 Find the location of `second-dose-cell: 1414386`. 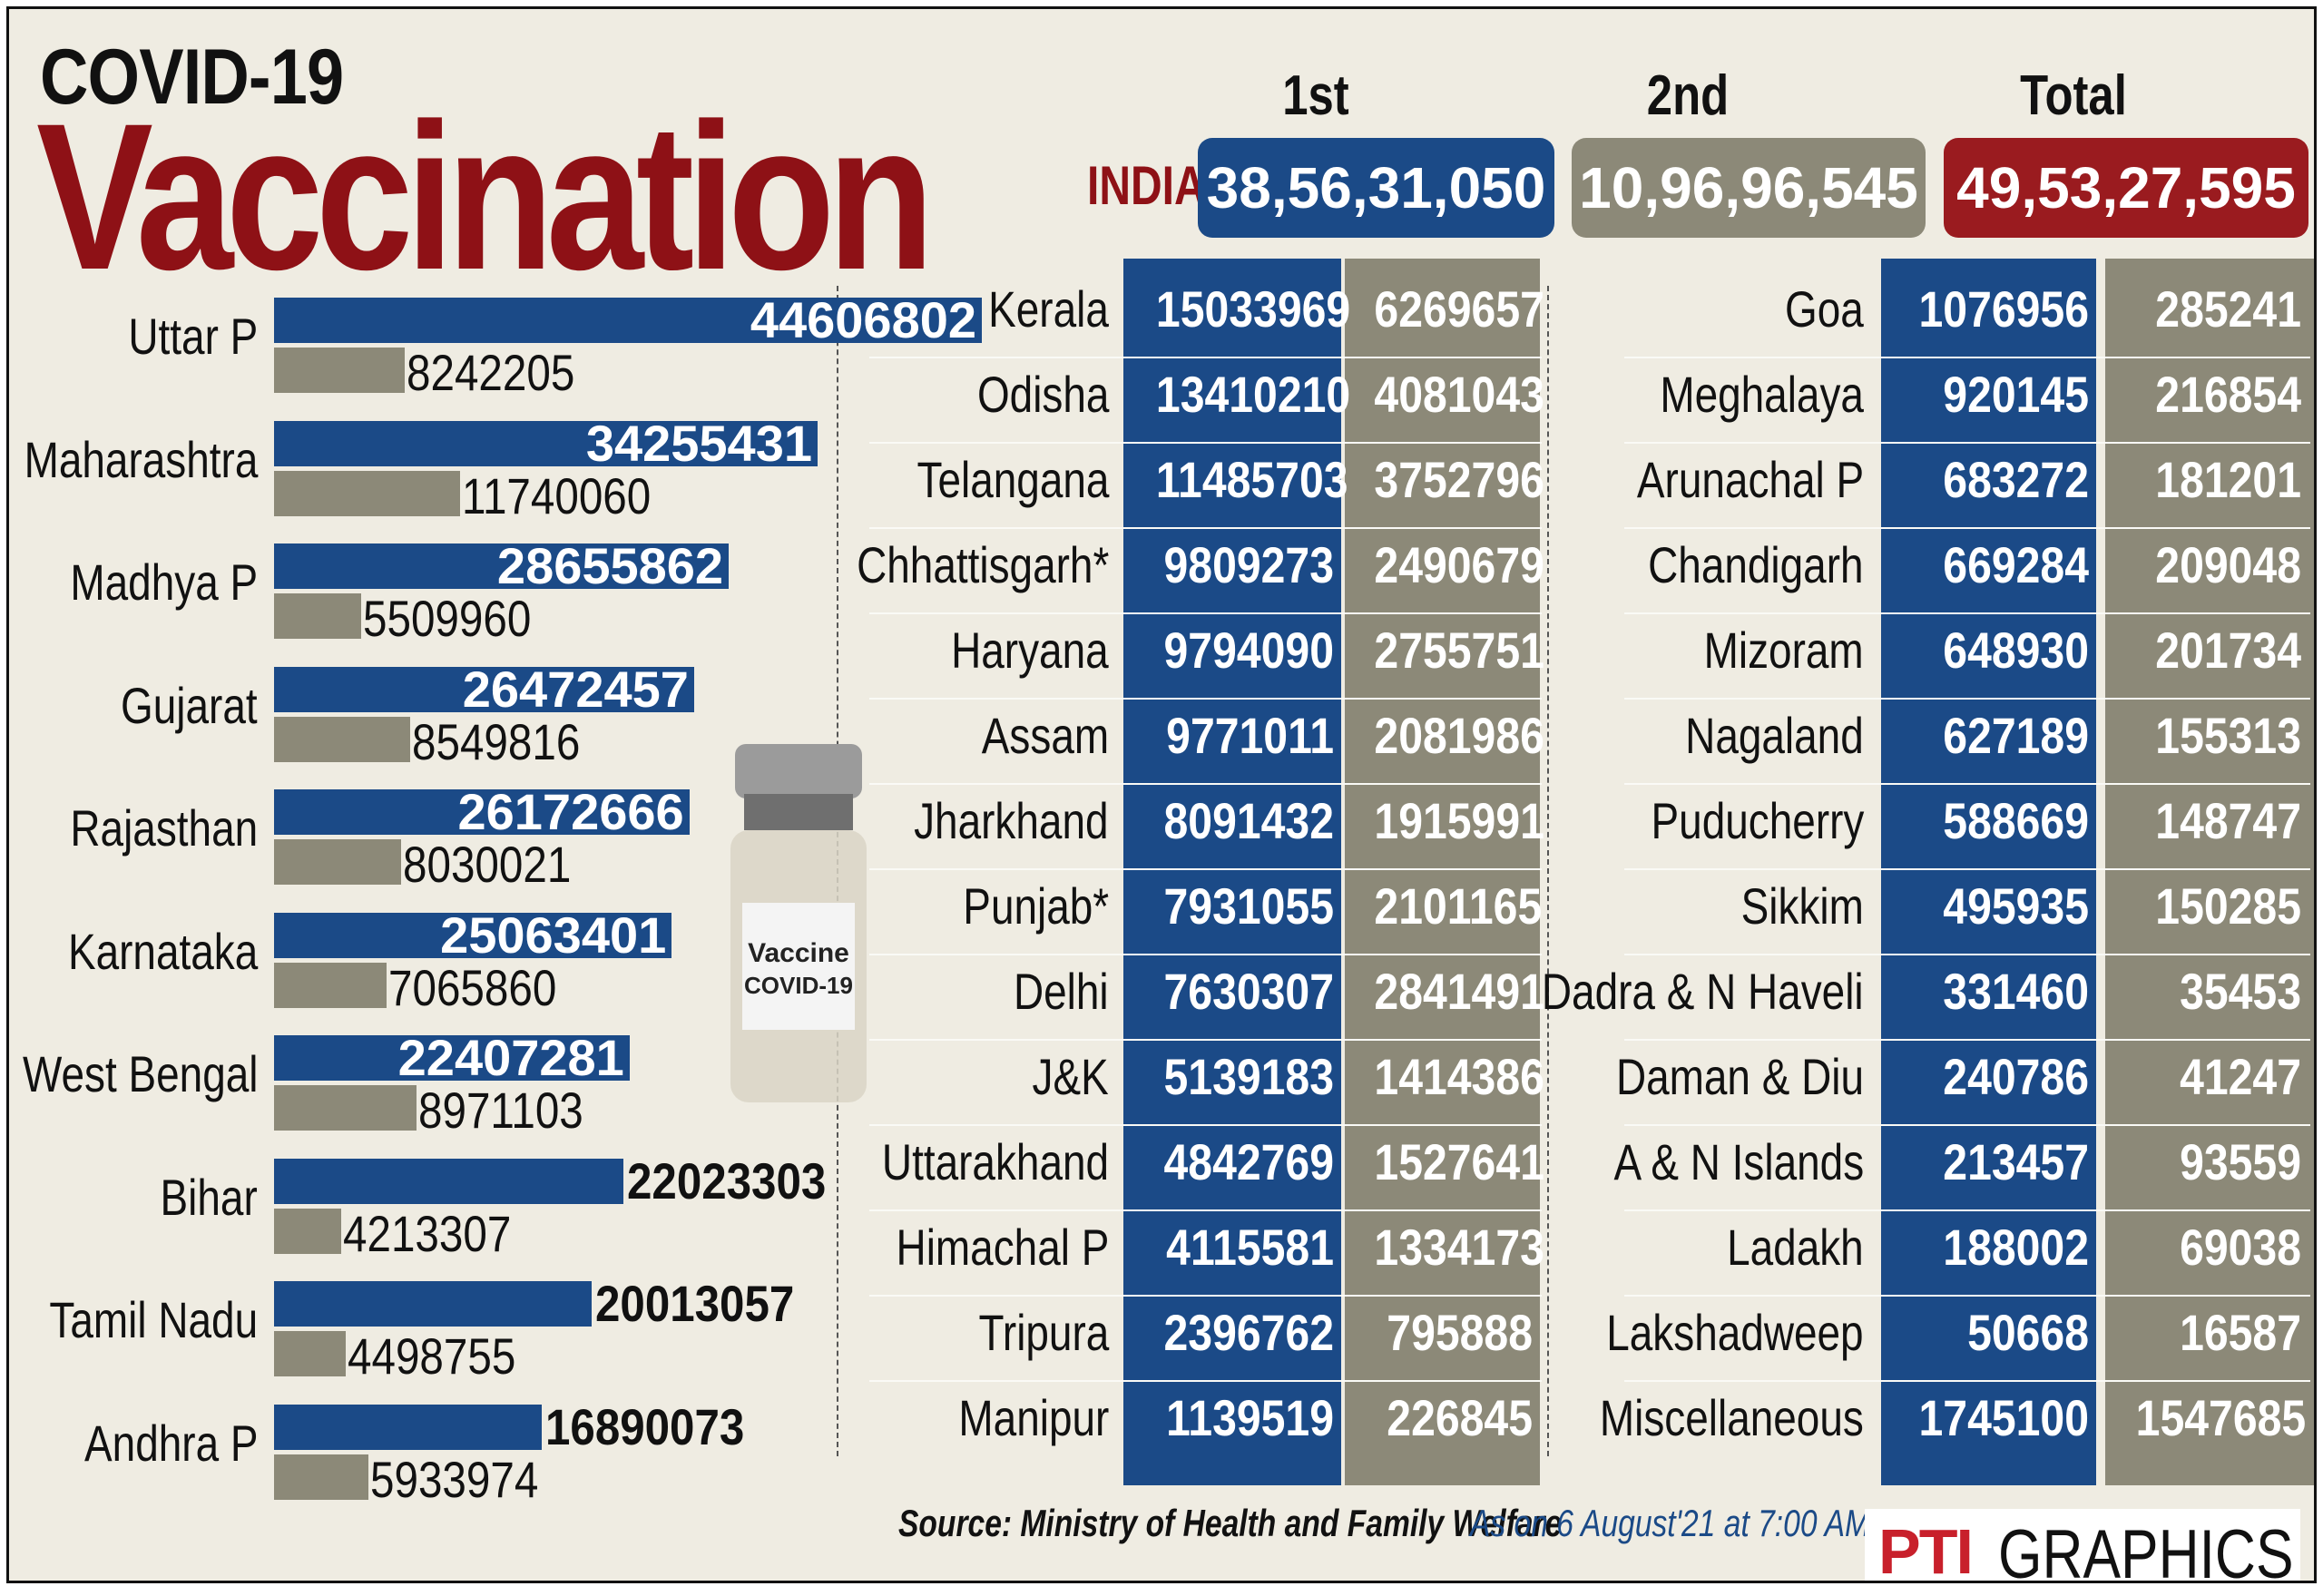

second-dose-cell: 1414386 is located at coordinates (1459, 1076).